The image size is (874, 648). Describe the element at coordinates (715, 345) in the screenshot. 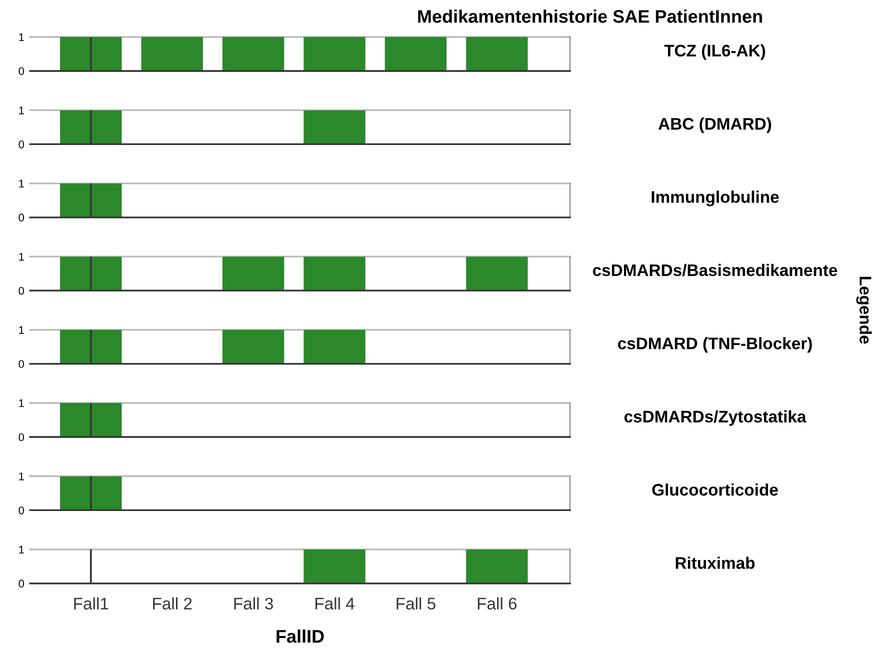

I see `text: csDMARD (TNF-Blocker)` at that location.